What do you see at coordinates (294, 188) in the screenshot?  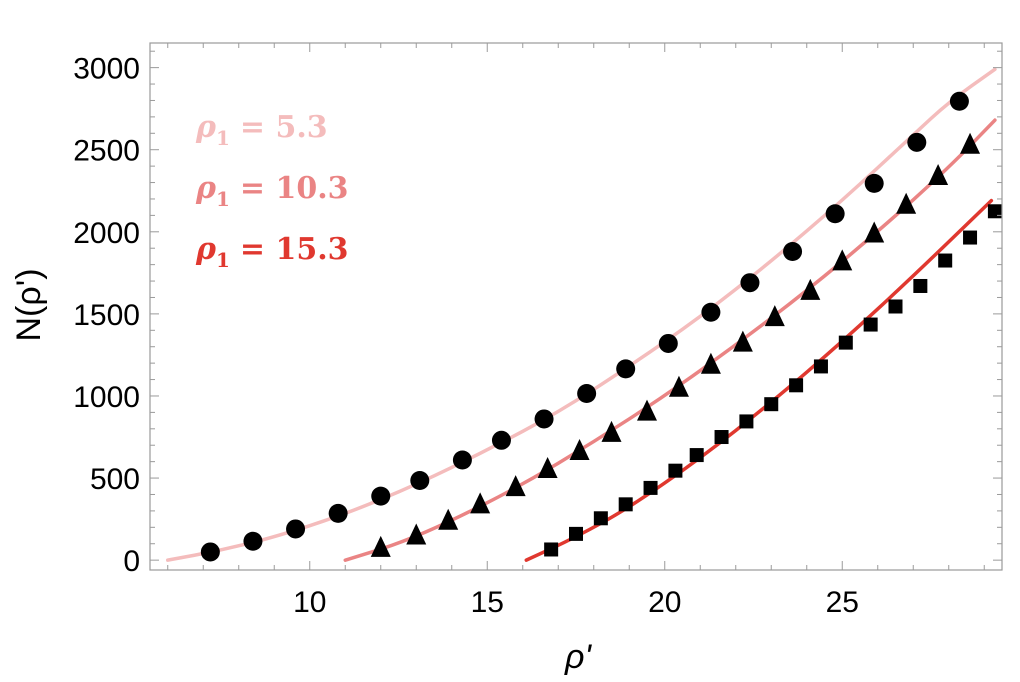 I see `legend-value: = 10.3` at bounding box center [294, 188].